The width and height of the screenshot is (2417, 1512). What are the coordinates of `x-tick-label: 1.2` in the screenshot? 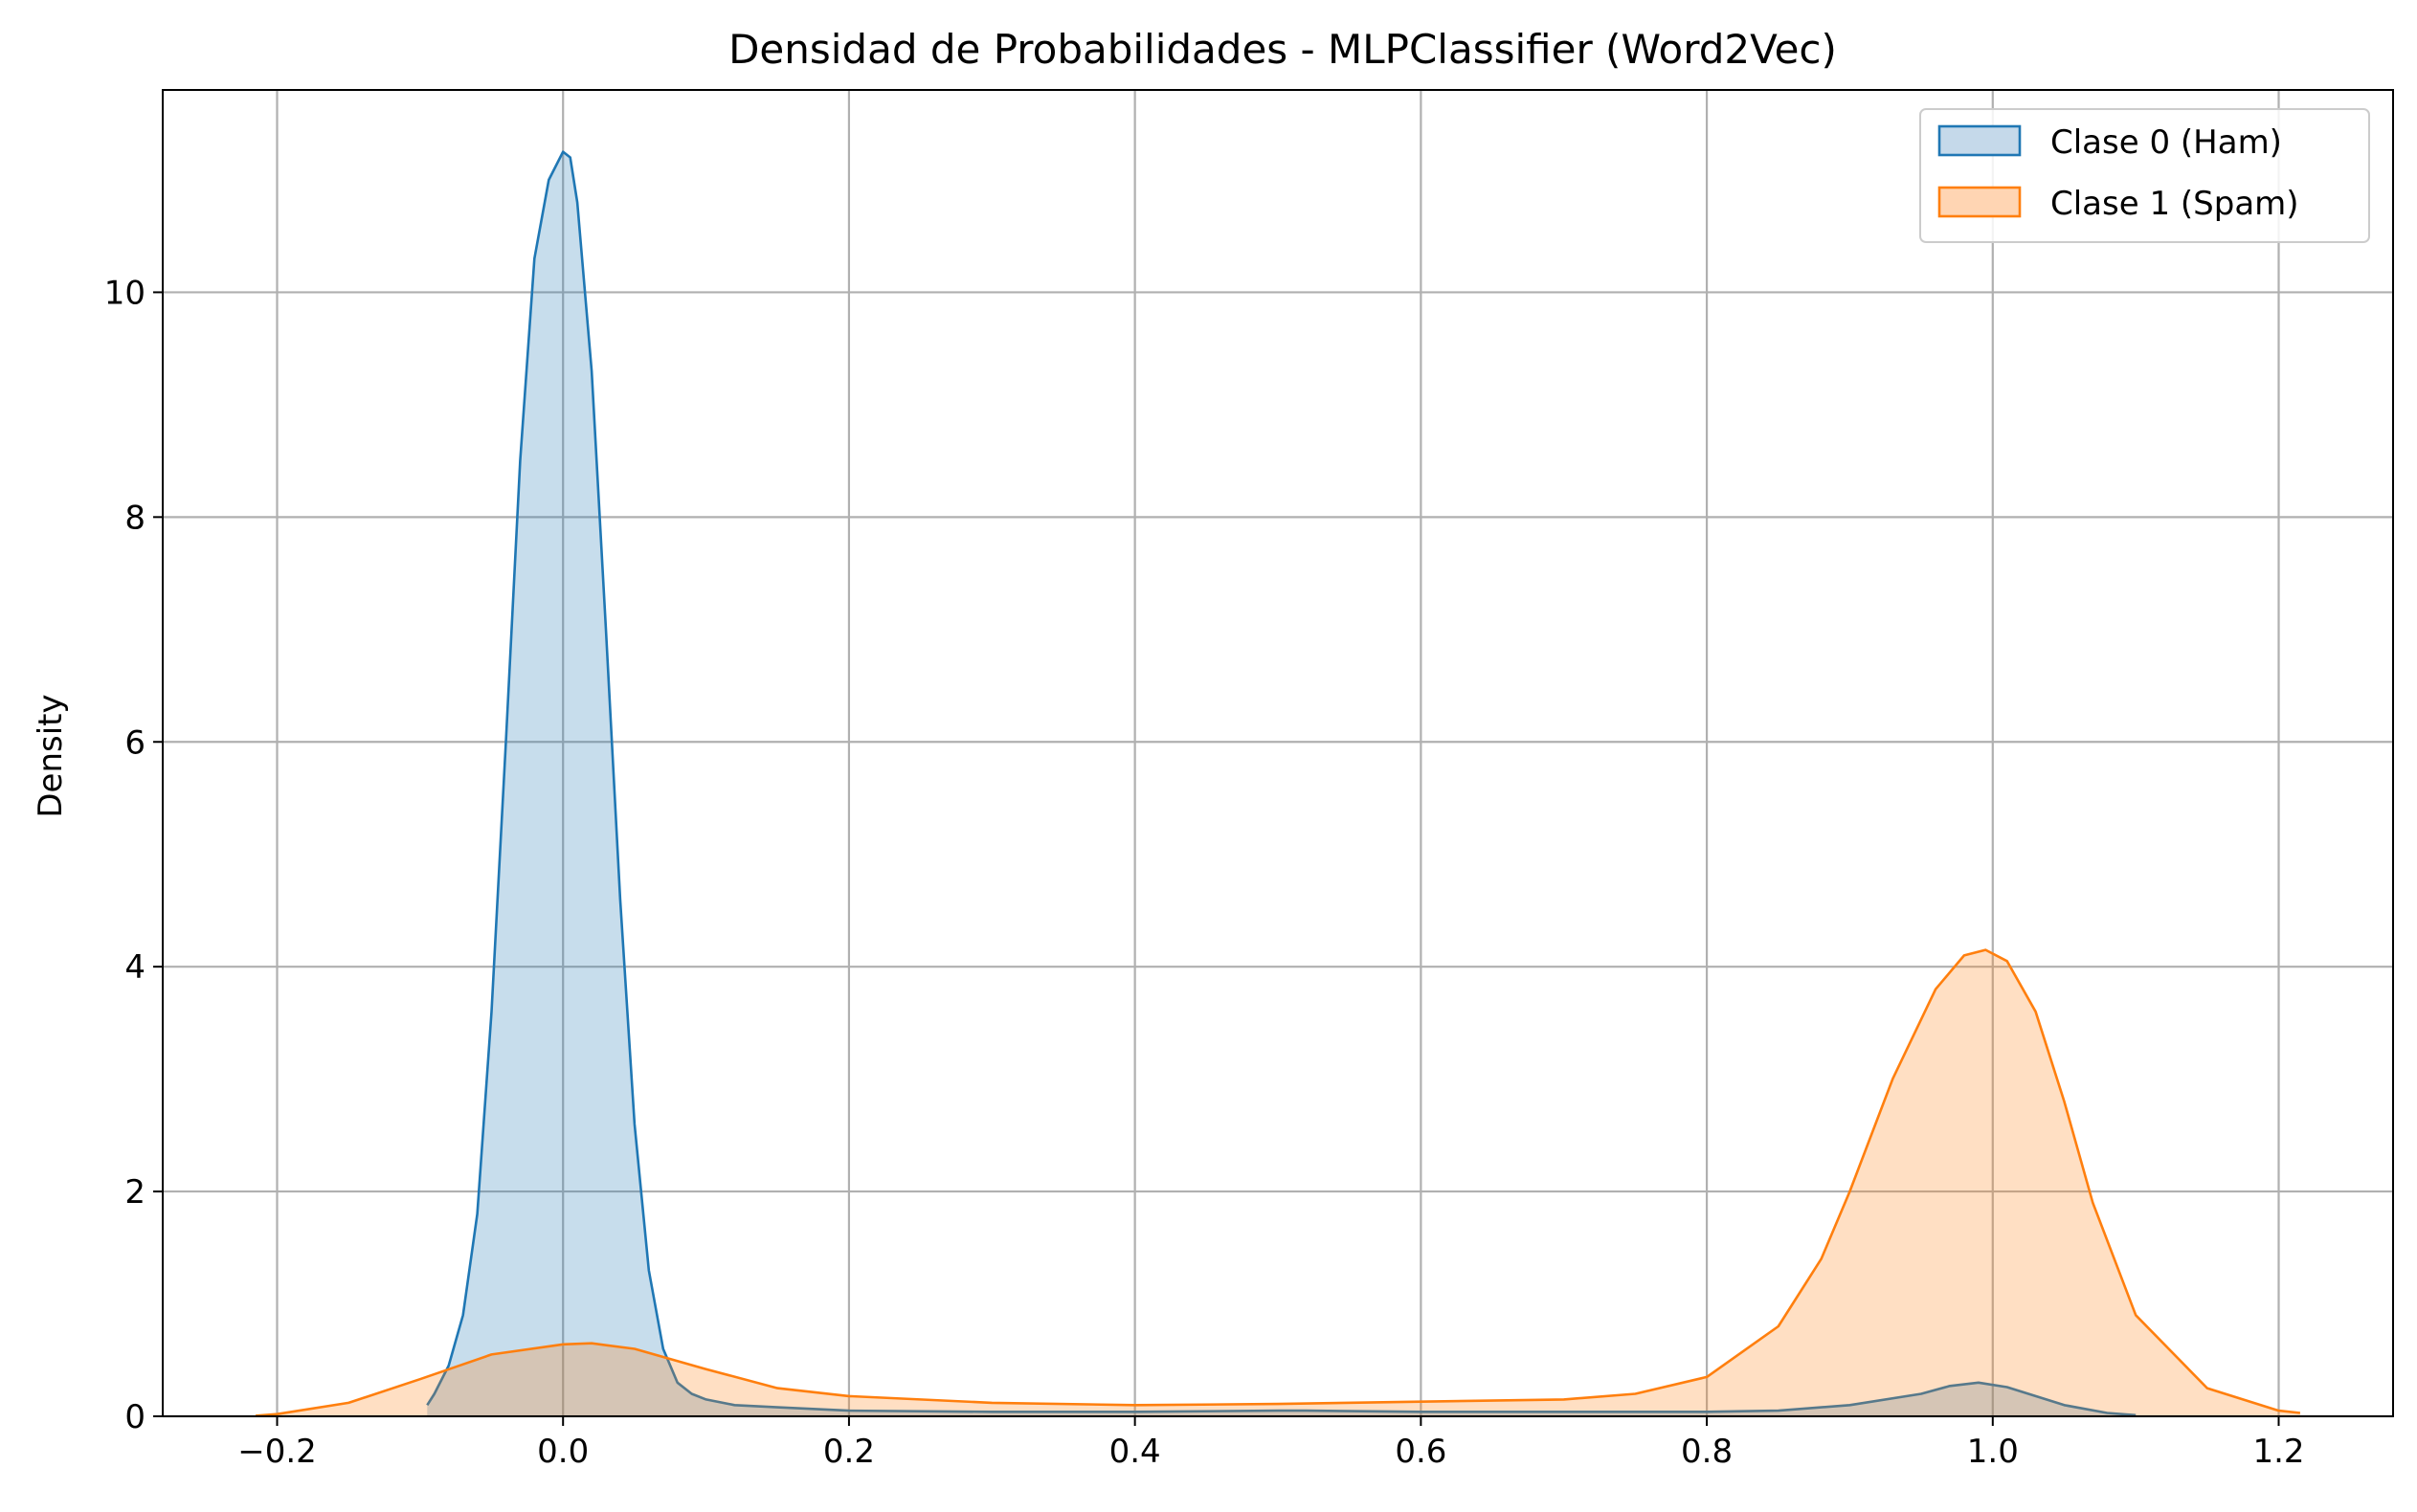 It's located at (2278, 1452).